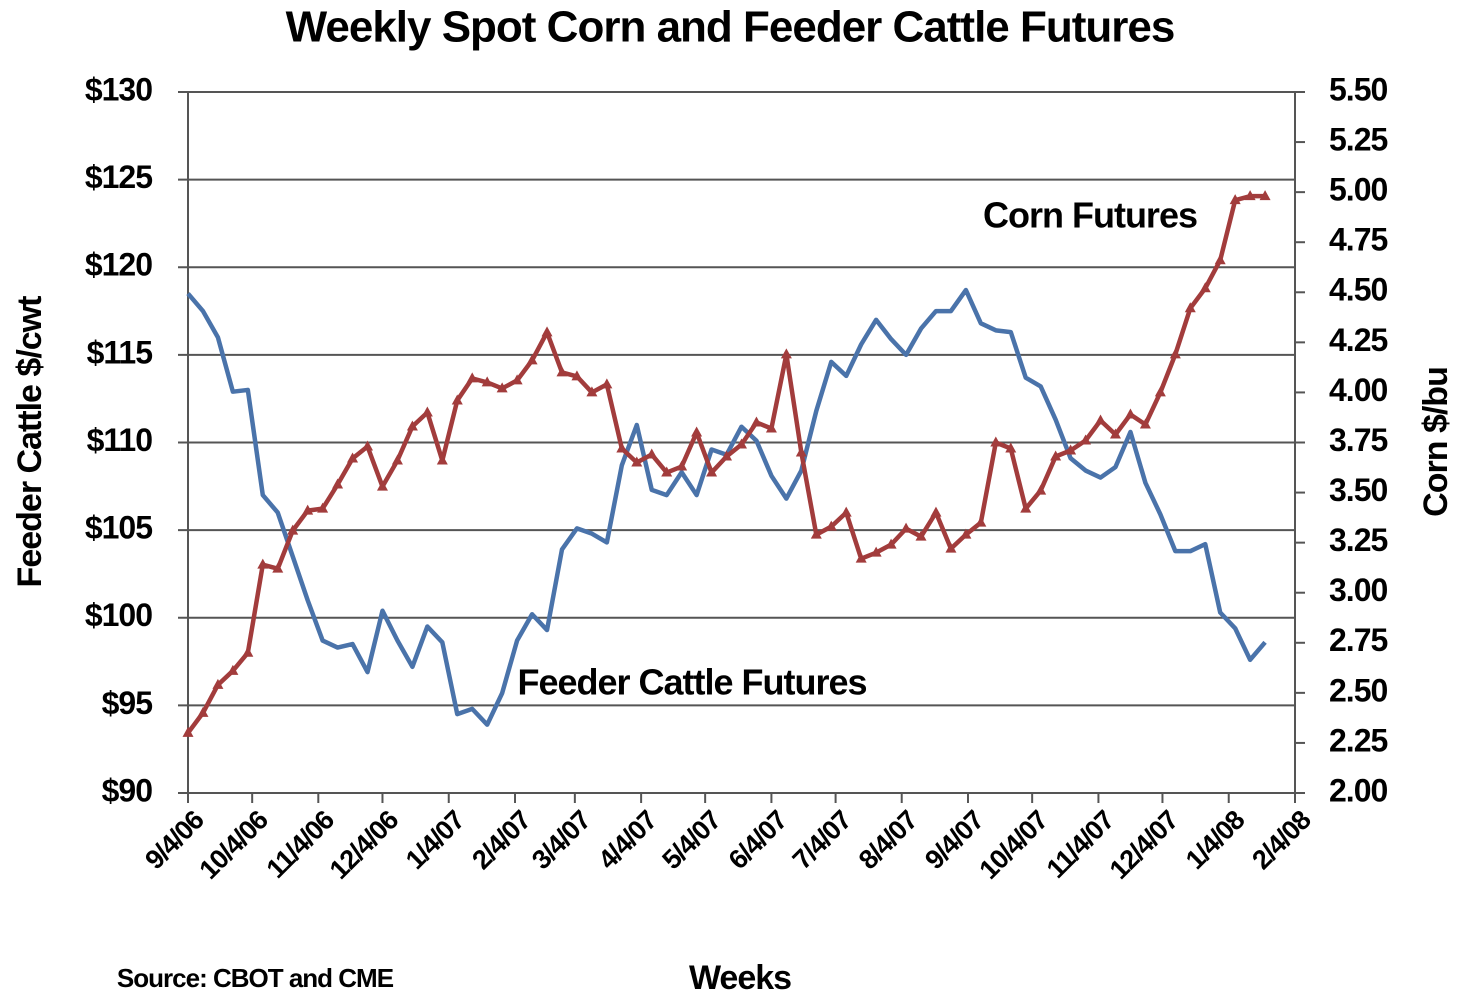  What do you see at coordinates (1358, 640) in the screenshot?
I see `y2-tick-label: 2.75` at bounding box center [1358, 640].